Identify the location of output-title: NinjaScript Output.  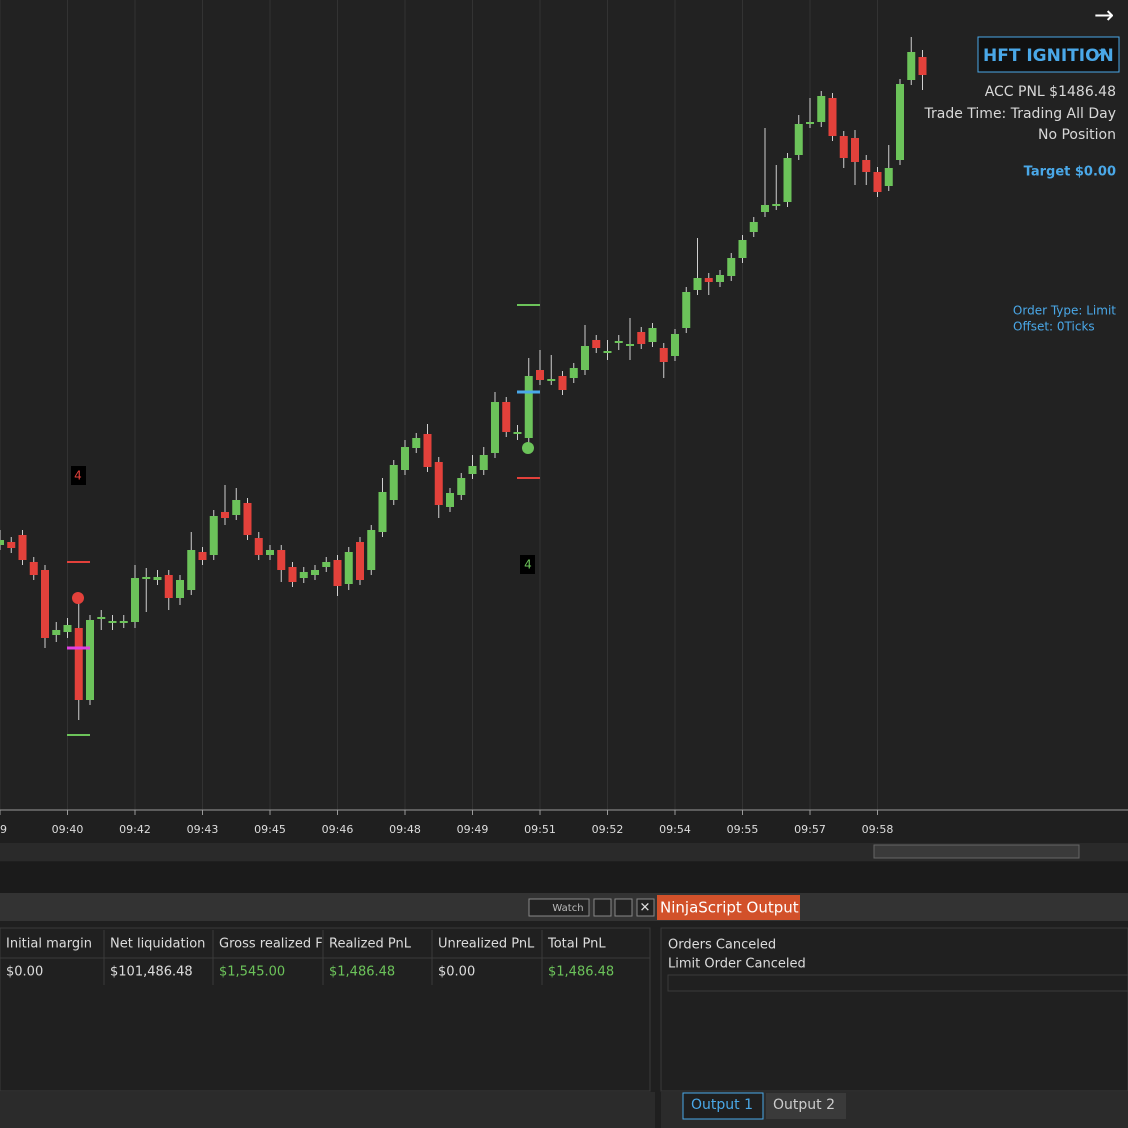
(729, 908).